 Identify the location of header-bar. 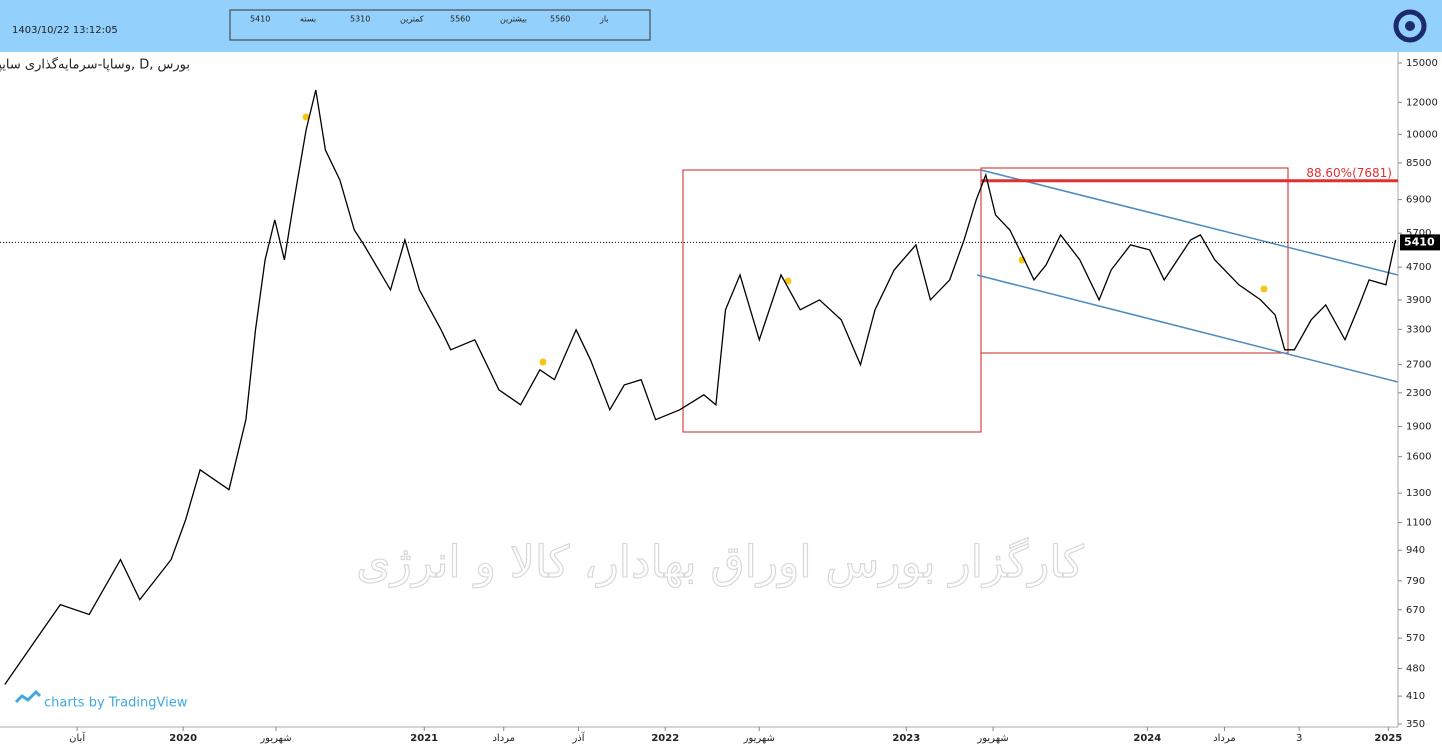
(721, 26).